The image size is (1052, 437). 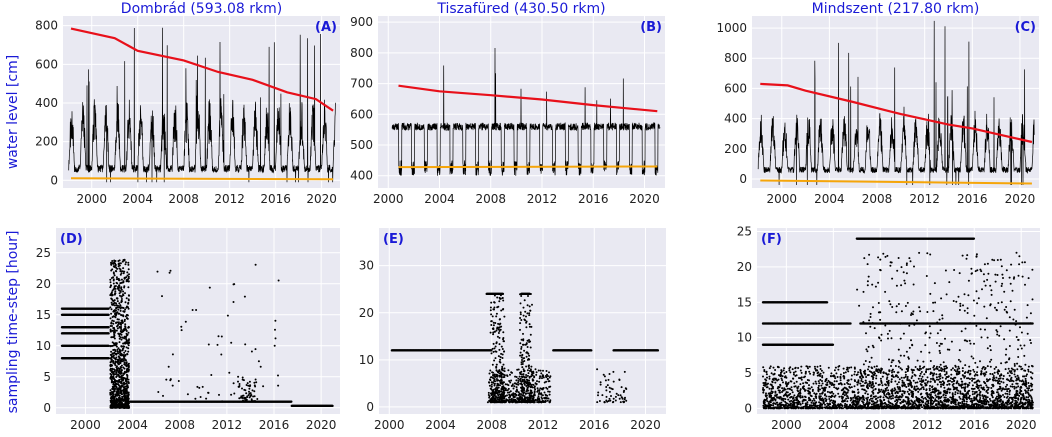 What do you see at coordinates (895, 102) in the screenshot?
I see `plot-area-c` at bounding box center [895, 102].